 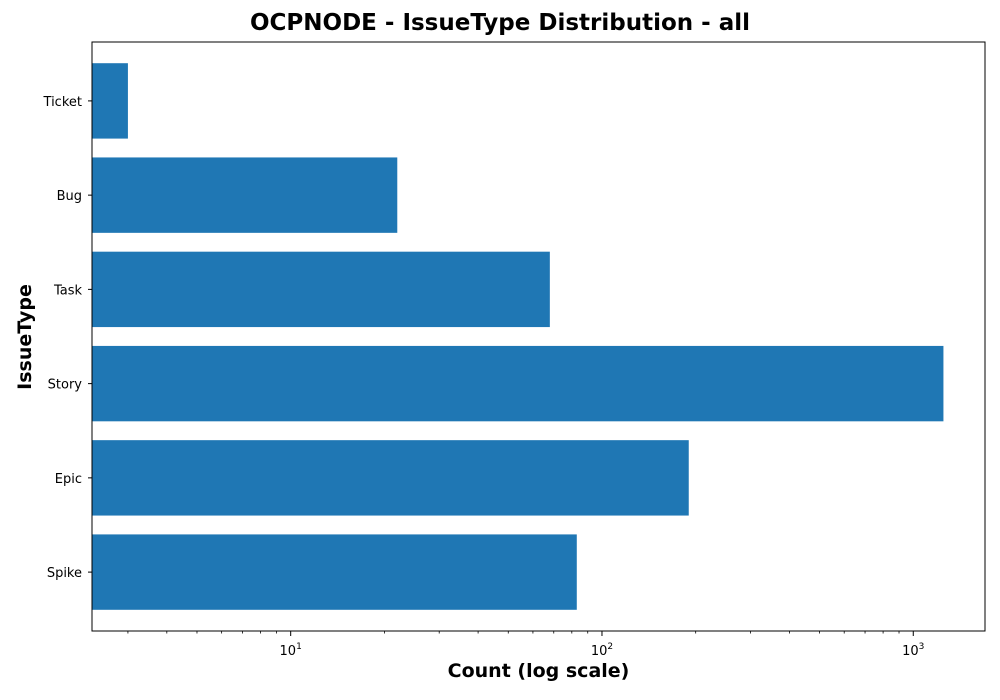 What do you see at coordinates (538, 671) in the screenshot?
I see `x-axis-label: Count (log scale)` at bounding box center [538, 671].